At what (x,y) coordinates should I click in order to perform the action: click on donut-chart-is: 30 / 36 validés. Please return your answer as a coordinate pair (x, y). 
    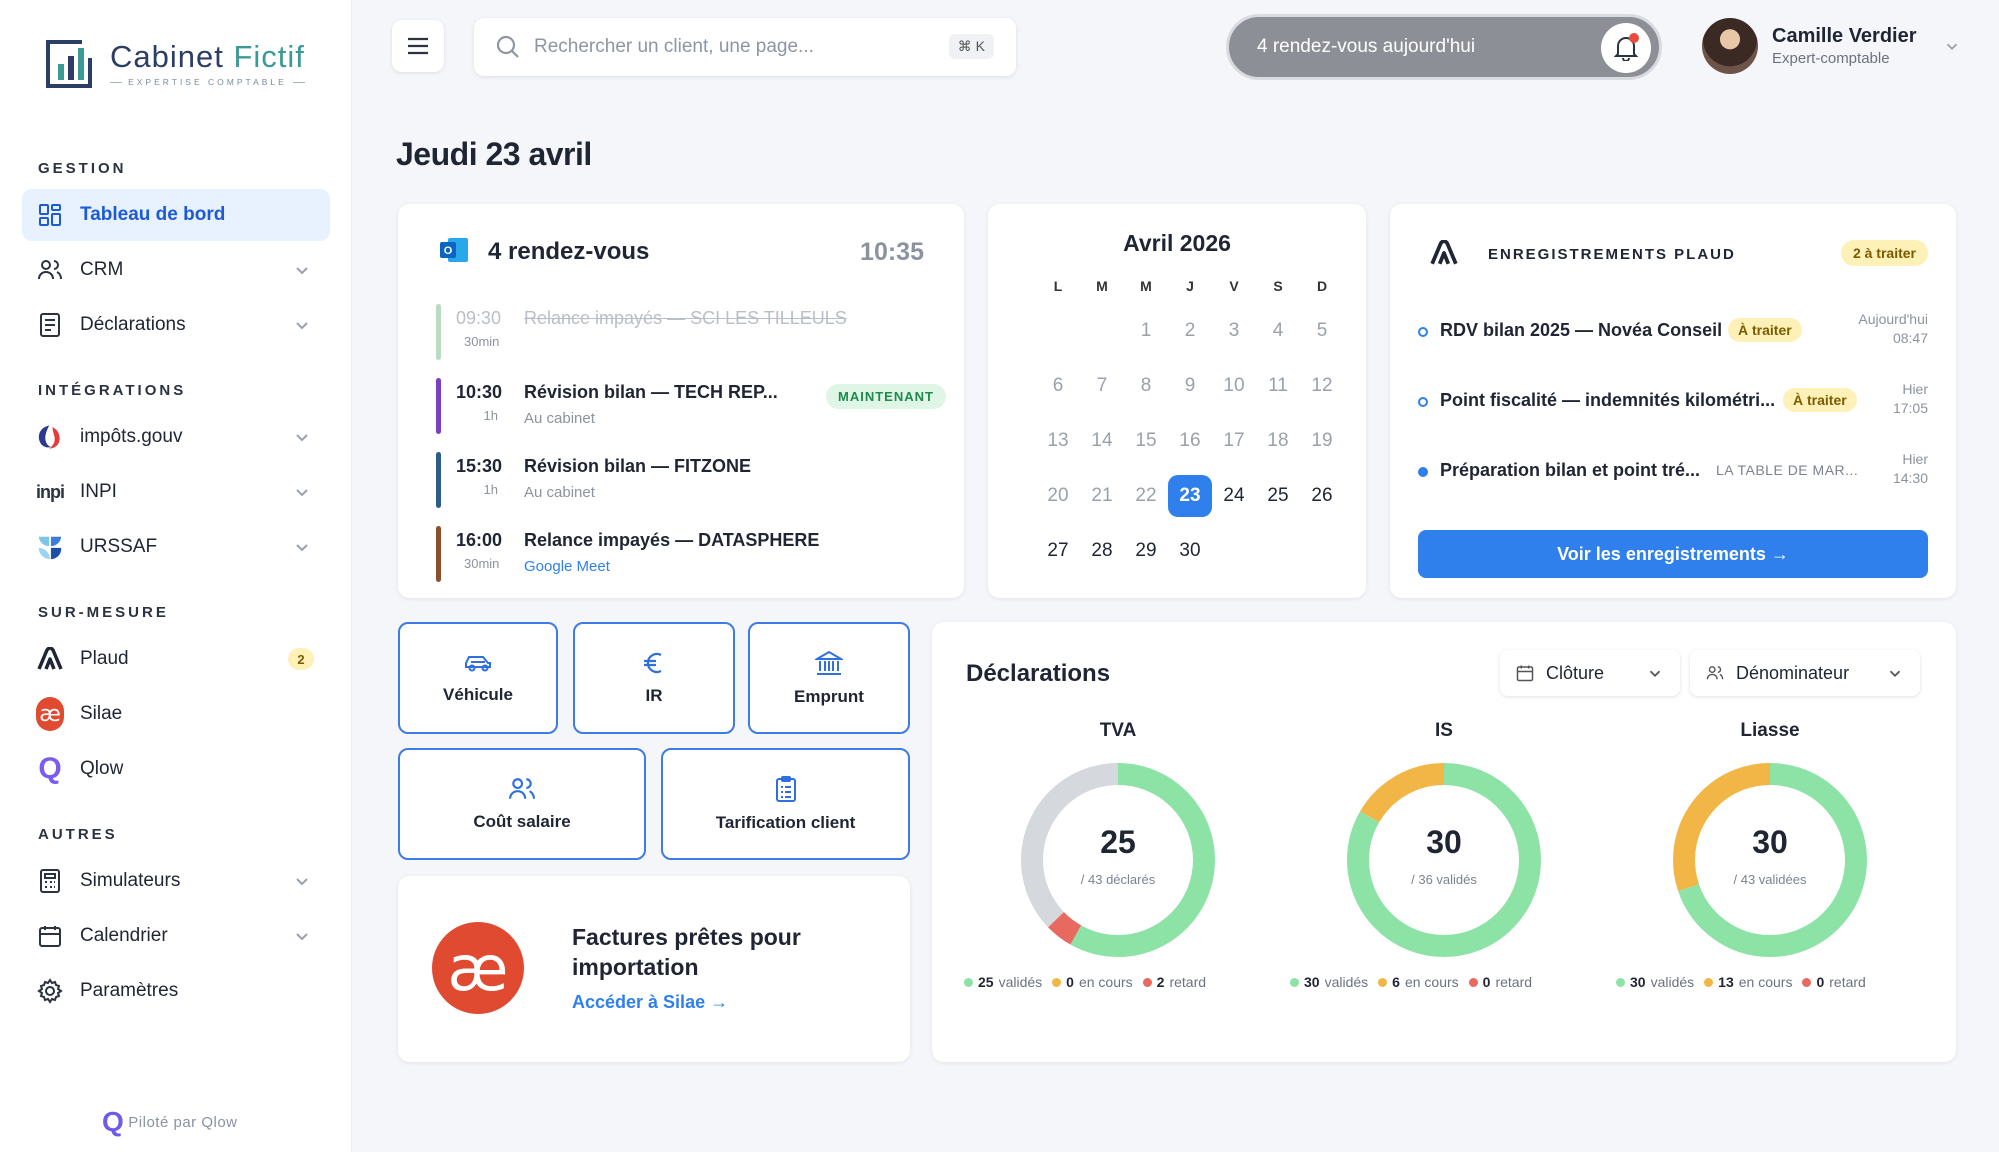
    Looking at the image, I should click on (1444, 860).